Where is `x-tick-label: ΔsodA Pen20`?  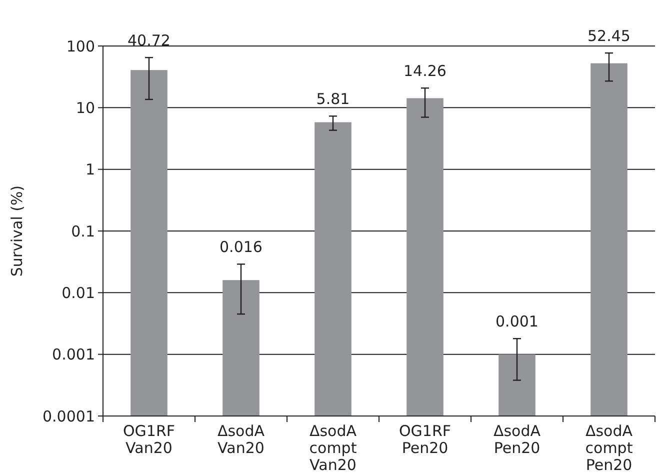 x-tick-label: ΔsodA Pen20 is located at coordinates (517, 439).